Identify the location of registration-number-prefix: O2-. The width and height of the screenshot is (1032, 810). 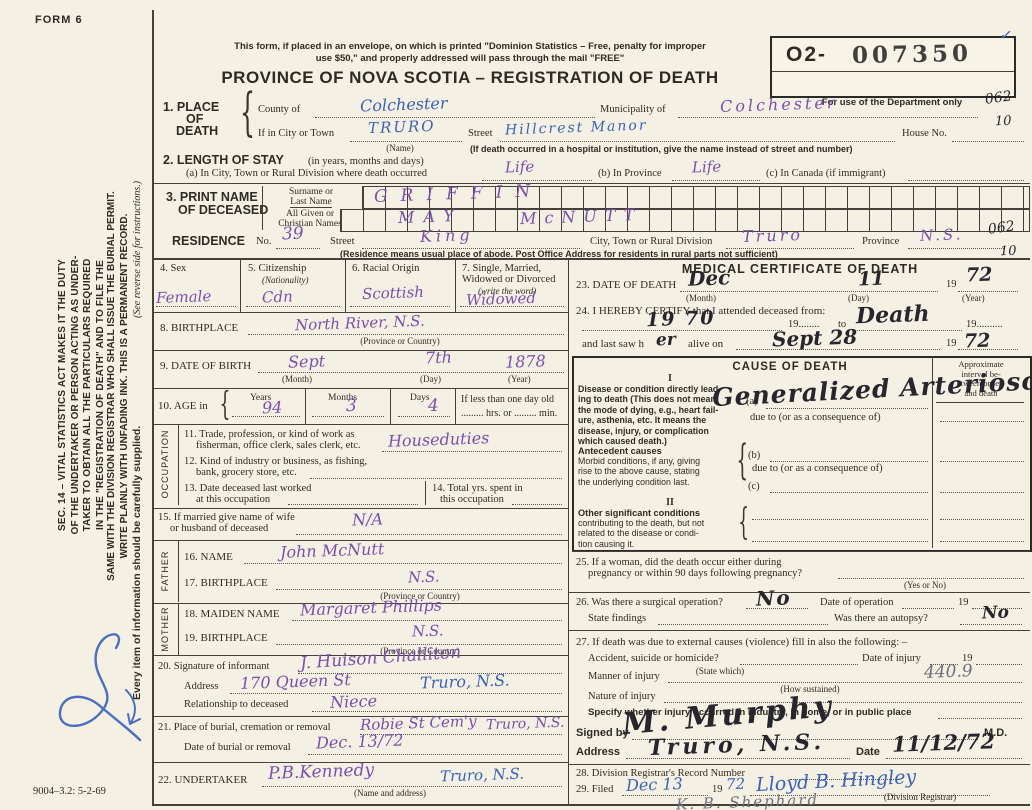
(807, 54).